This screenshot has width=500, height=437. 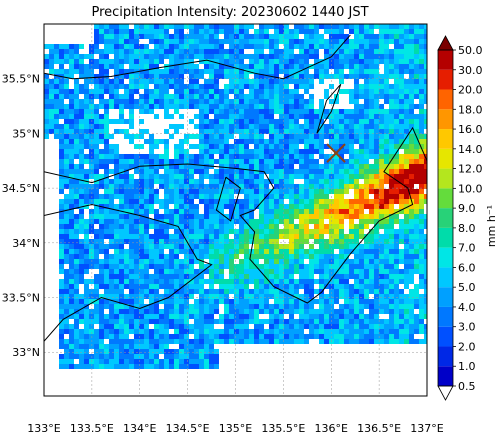 I want to click on colorbar-tick-label: 9.0, so click(x=467, y=208).